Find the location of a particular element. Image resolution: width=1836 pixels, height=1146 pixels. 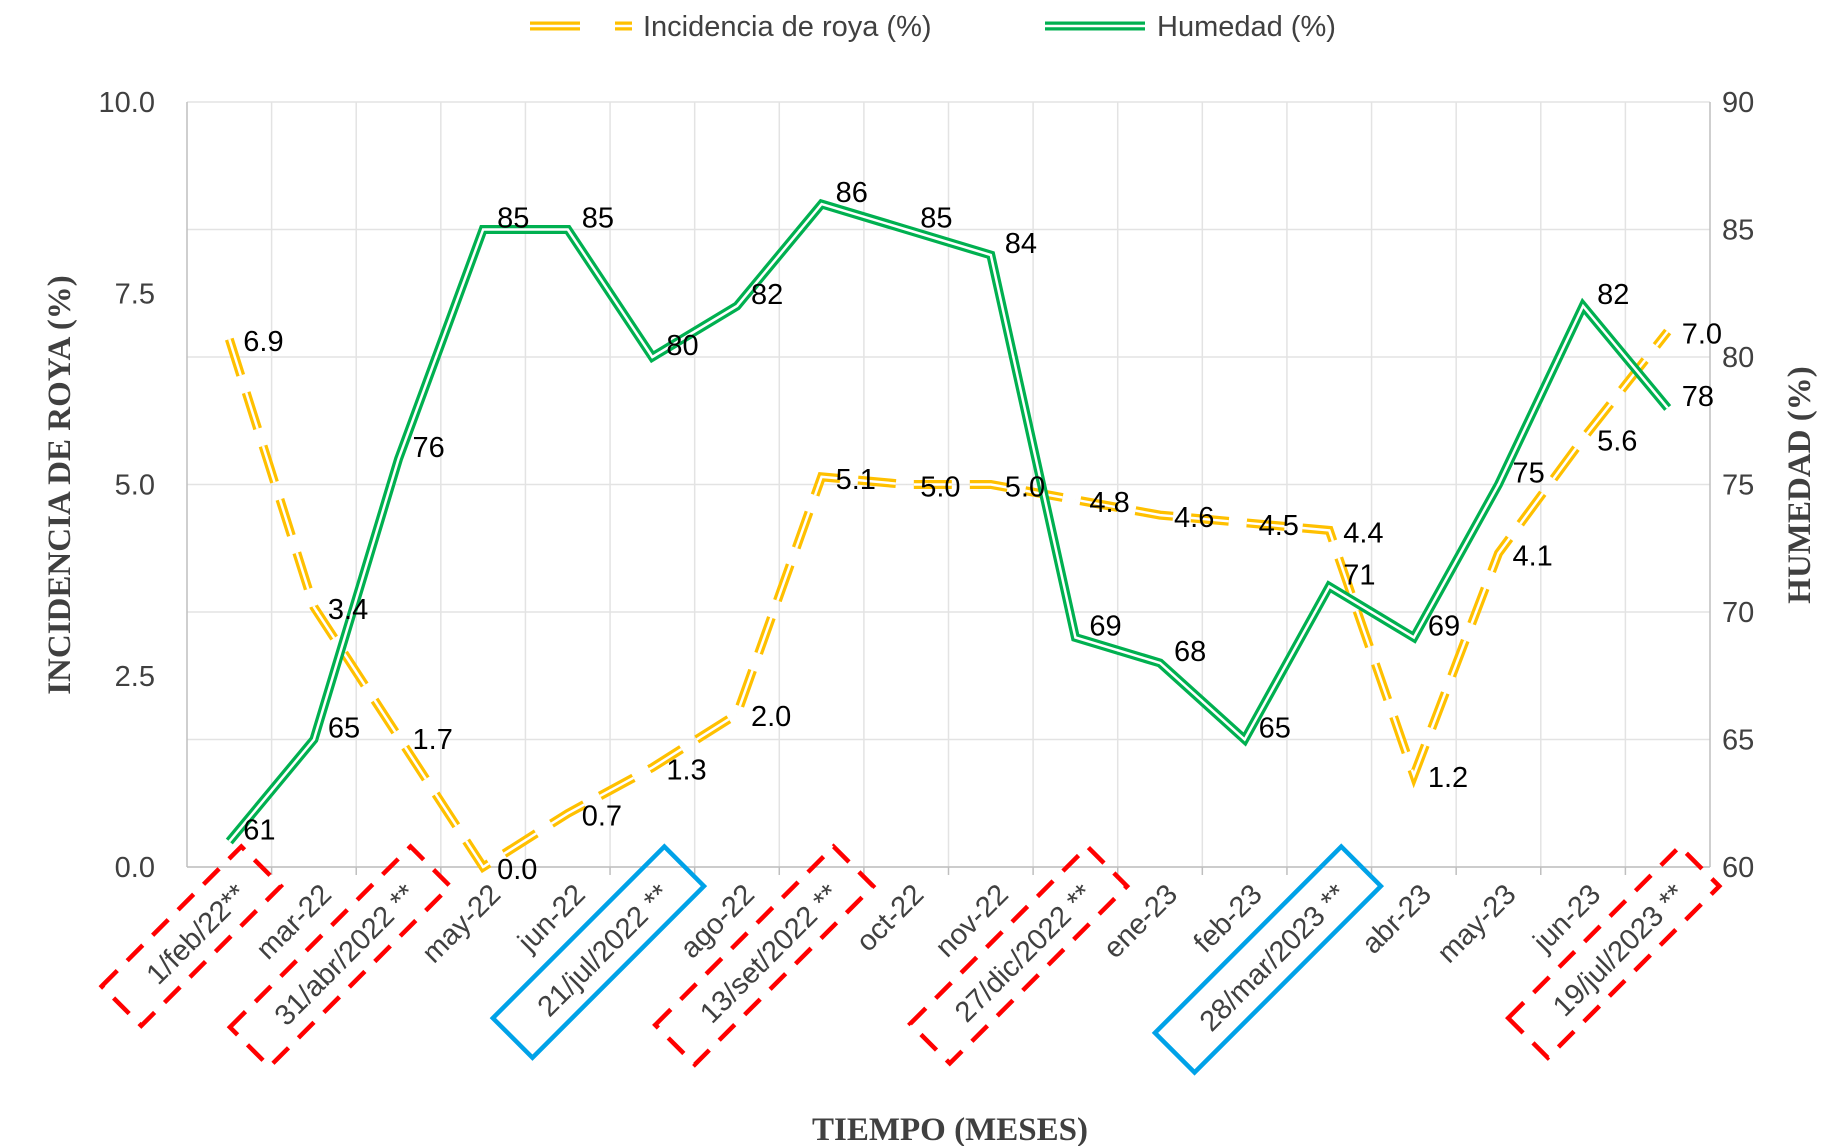

category-label-group: nov-22 is located at coordinates (971, 920).